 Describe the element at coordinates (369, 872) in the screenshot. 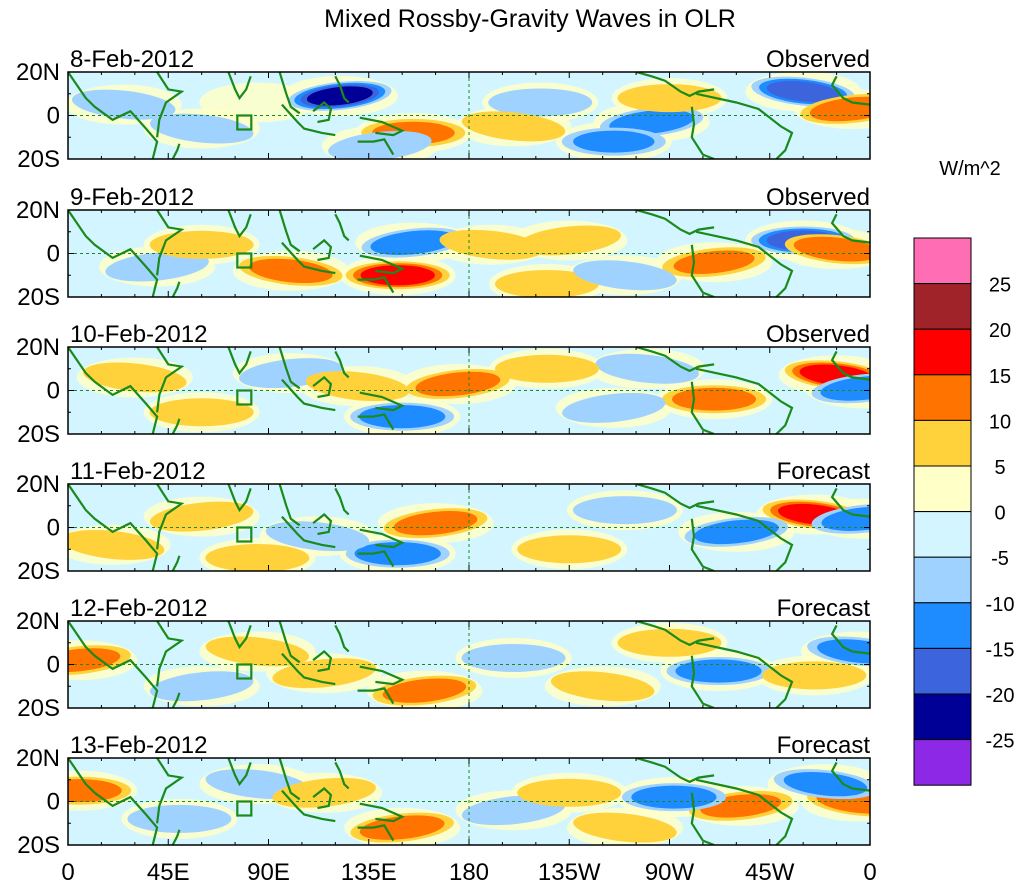

I see `x-tick-label: 135E` at that location.